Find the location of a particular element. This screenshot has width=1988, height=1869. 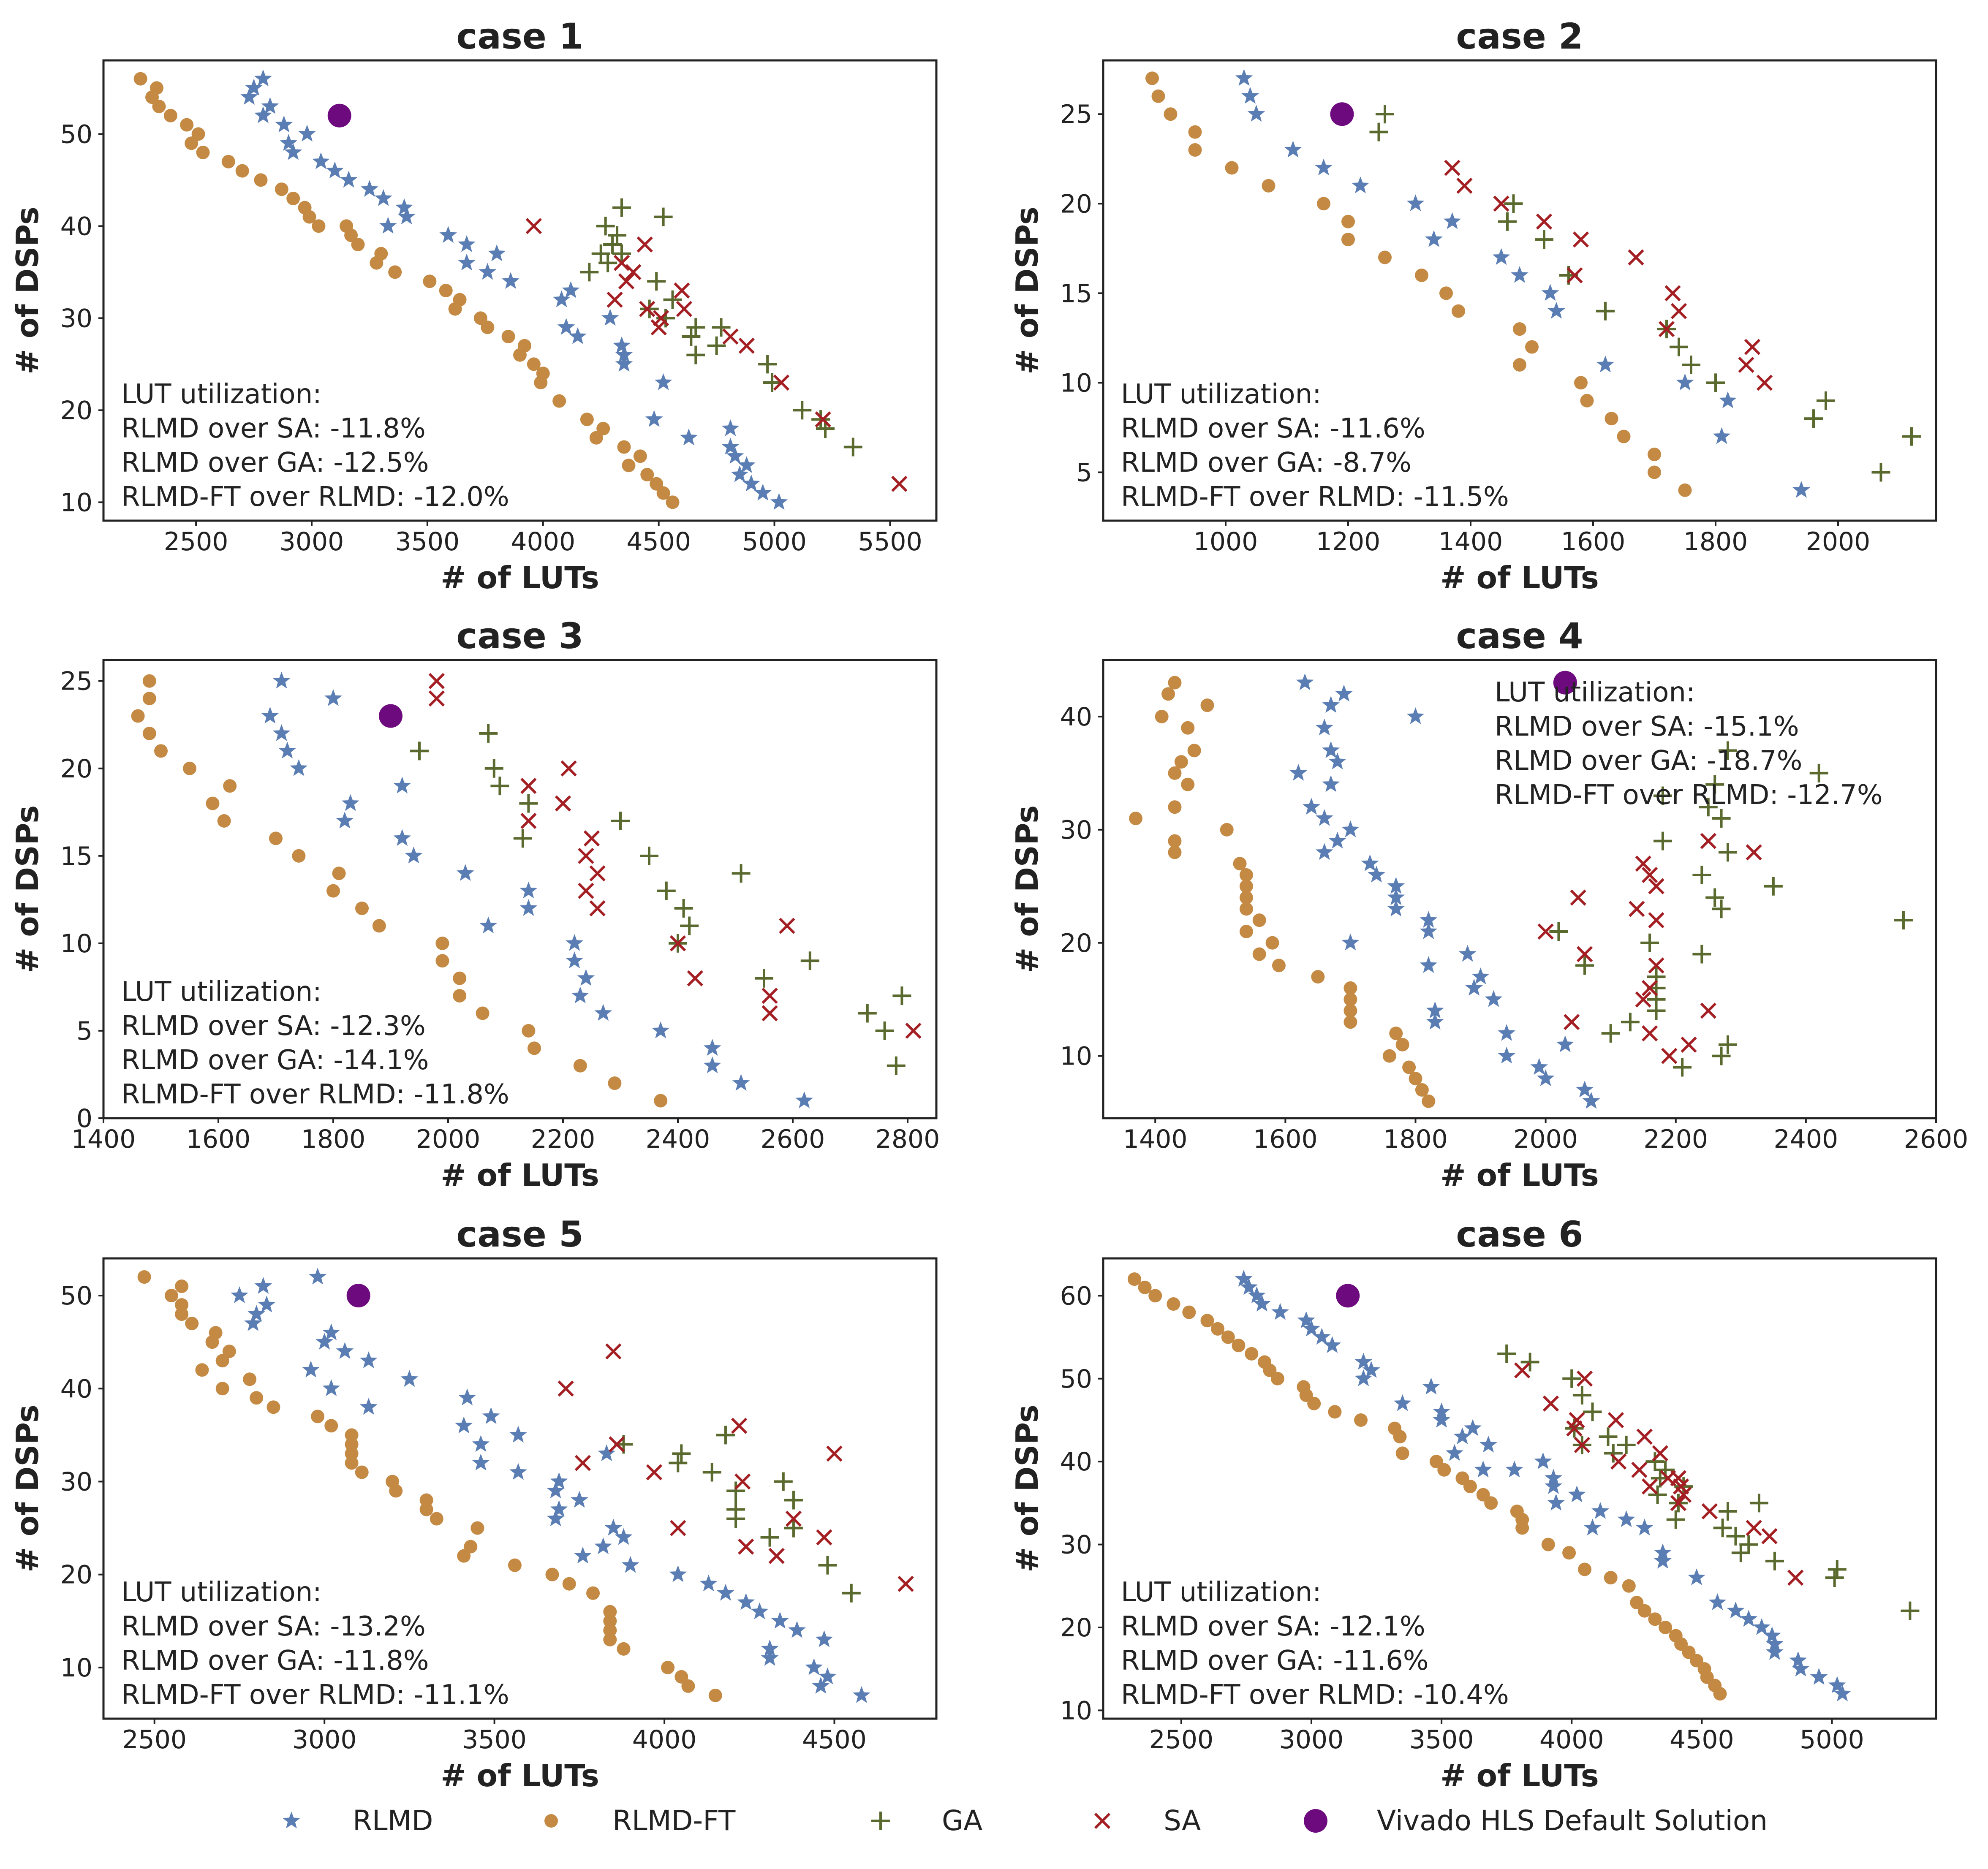

x-tick-label: 1800 is located at coordinates (333, 1139).